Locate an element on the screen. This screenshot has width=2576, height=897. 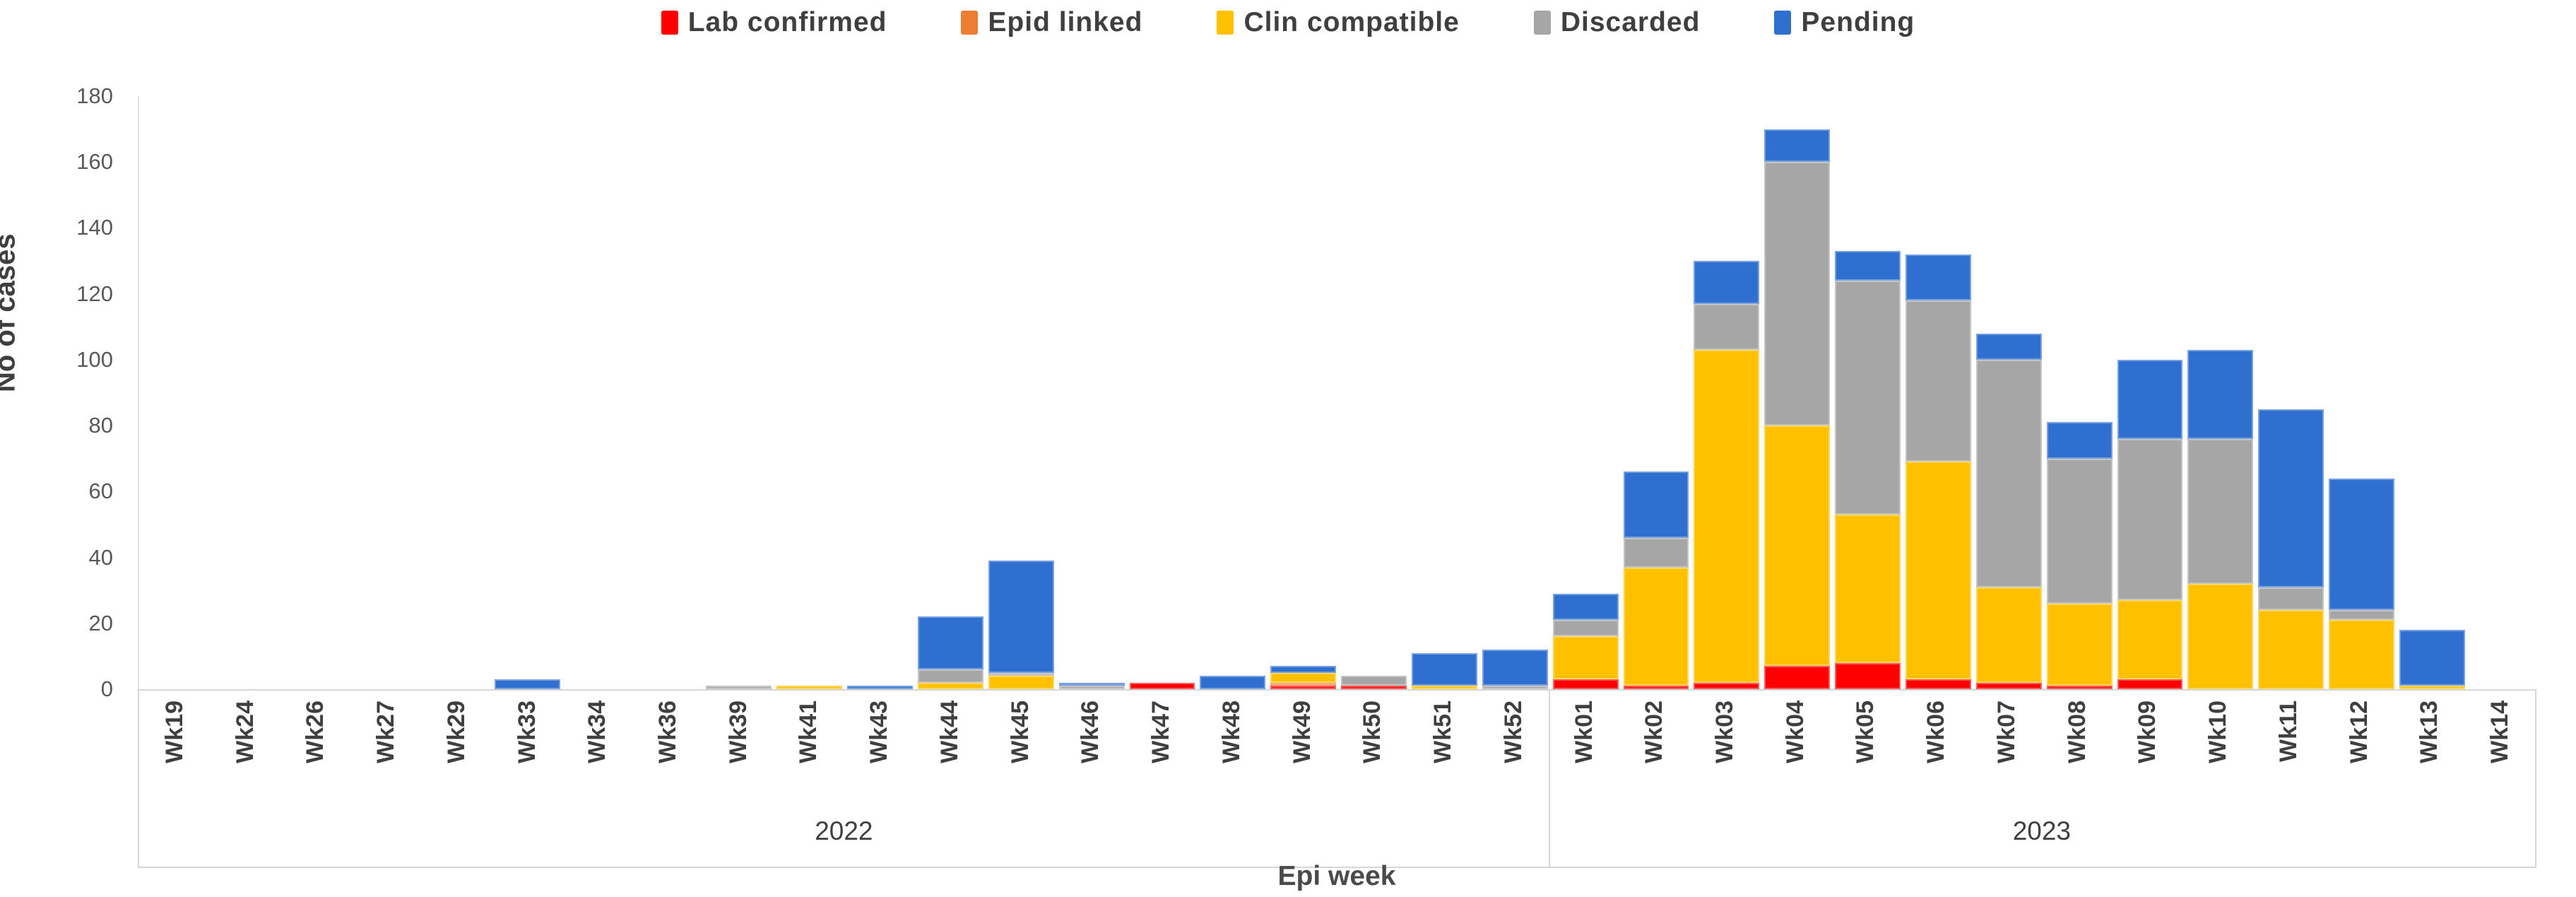
segment-pend-wk45 is located at coordinates (1021, 617).